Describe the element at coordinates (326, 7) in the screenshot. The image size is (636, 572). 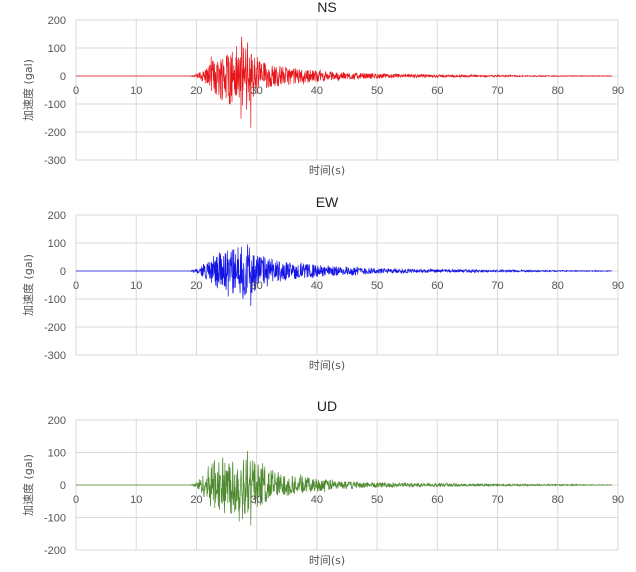
I see `chart-title: NS` at that location.